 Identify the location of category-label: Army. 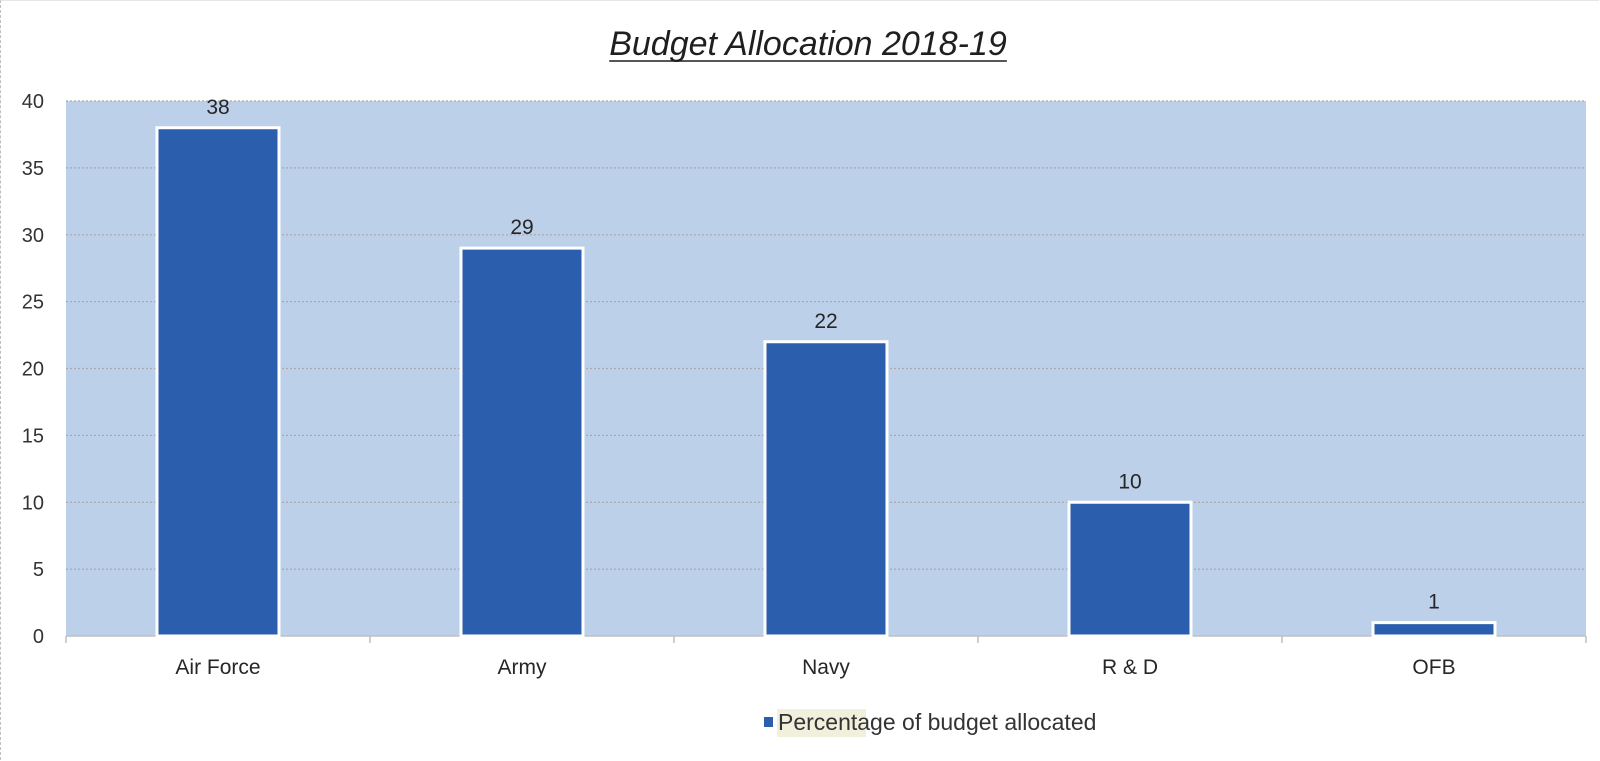
(522, 667).